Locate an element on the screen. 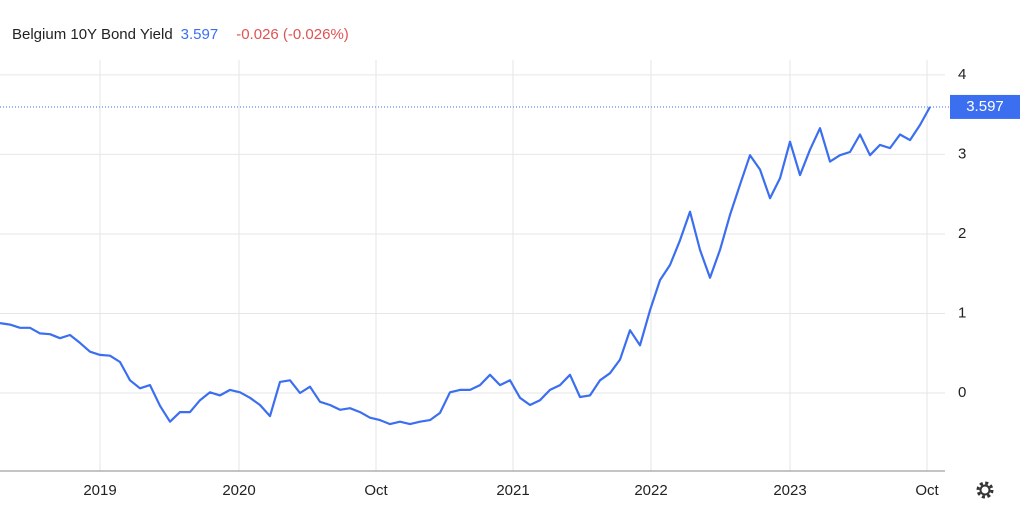  last-value: 3.597 is located at coordinates (200, 34).